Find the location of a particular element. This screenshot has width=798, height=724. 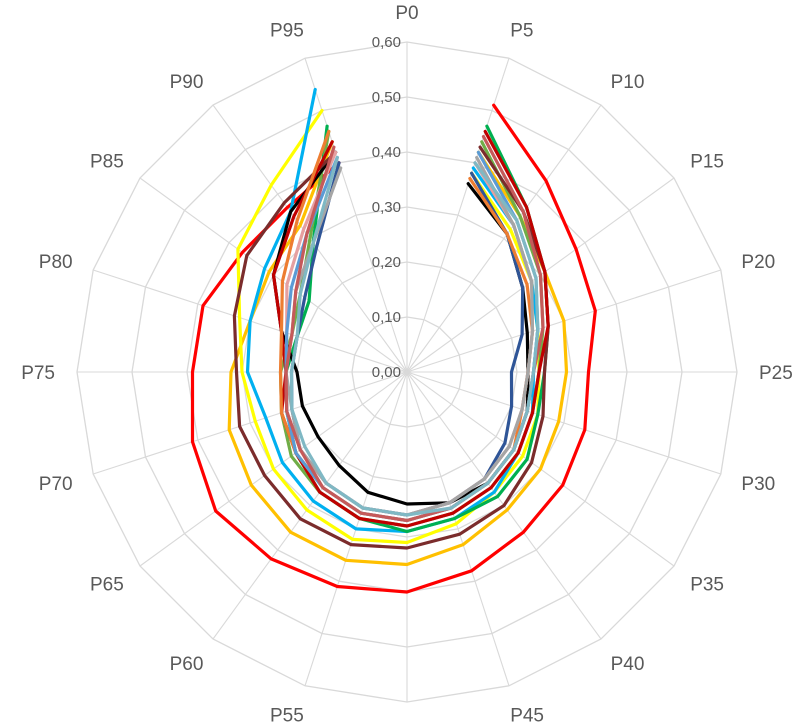

category-label-p45: P45 is located at coordinates (527, 714).